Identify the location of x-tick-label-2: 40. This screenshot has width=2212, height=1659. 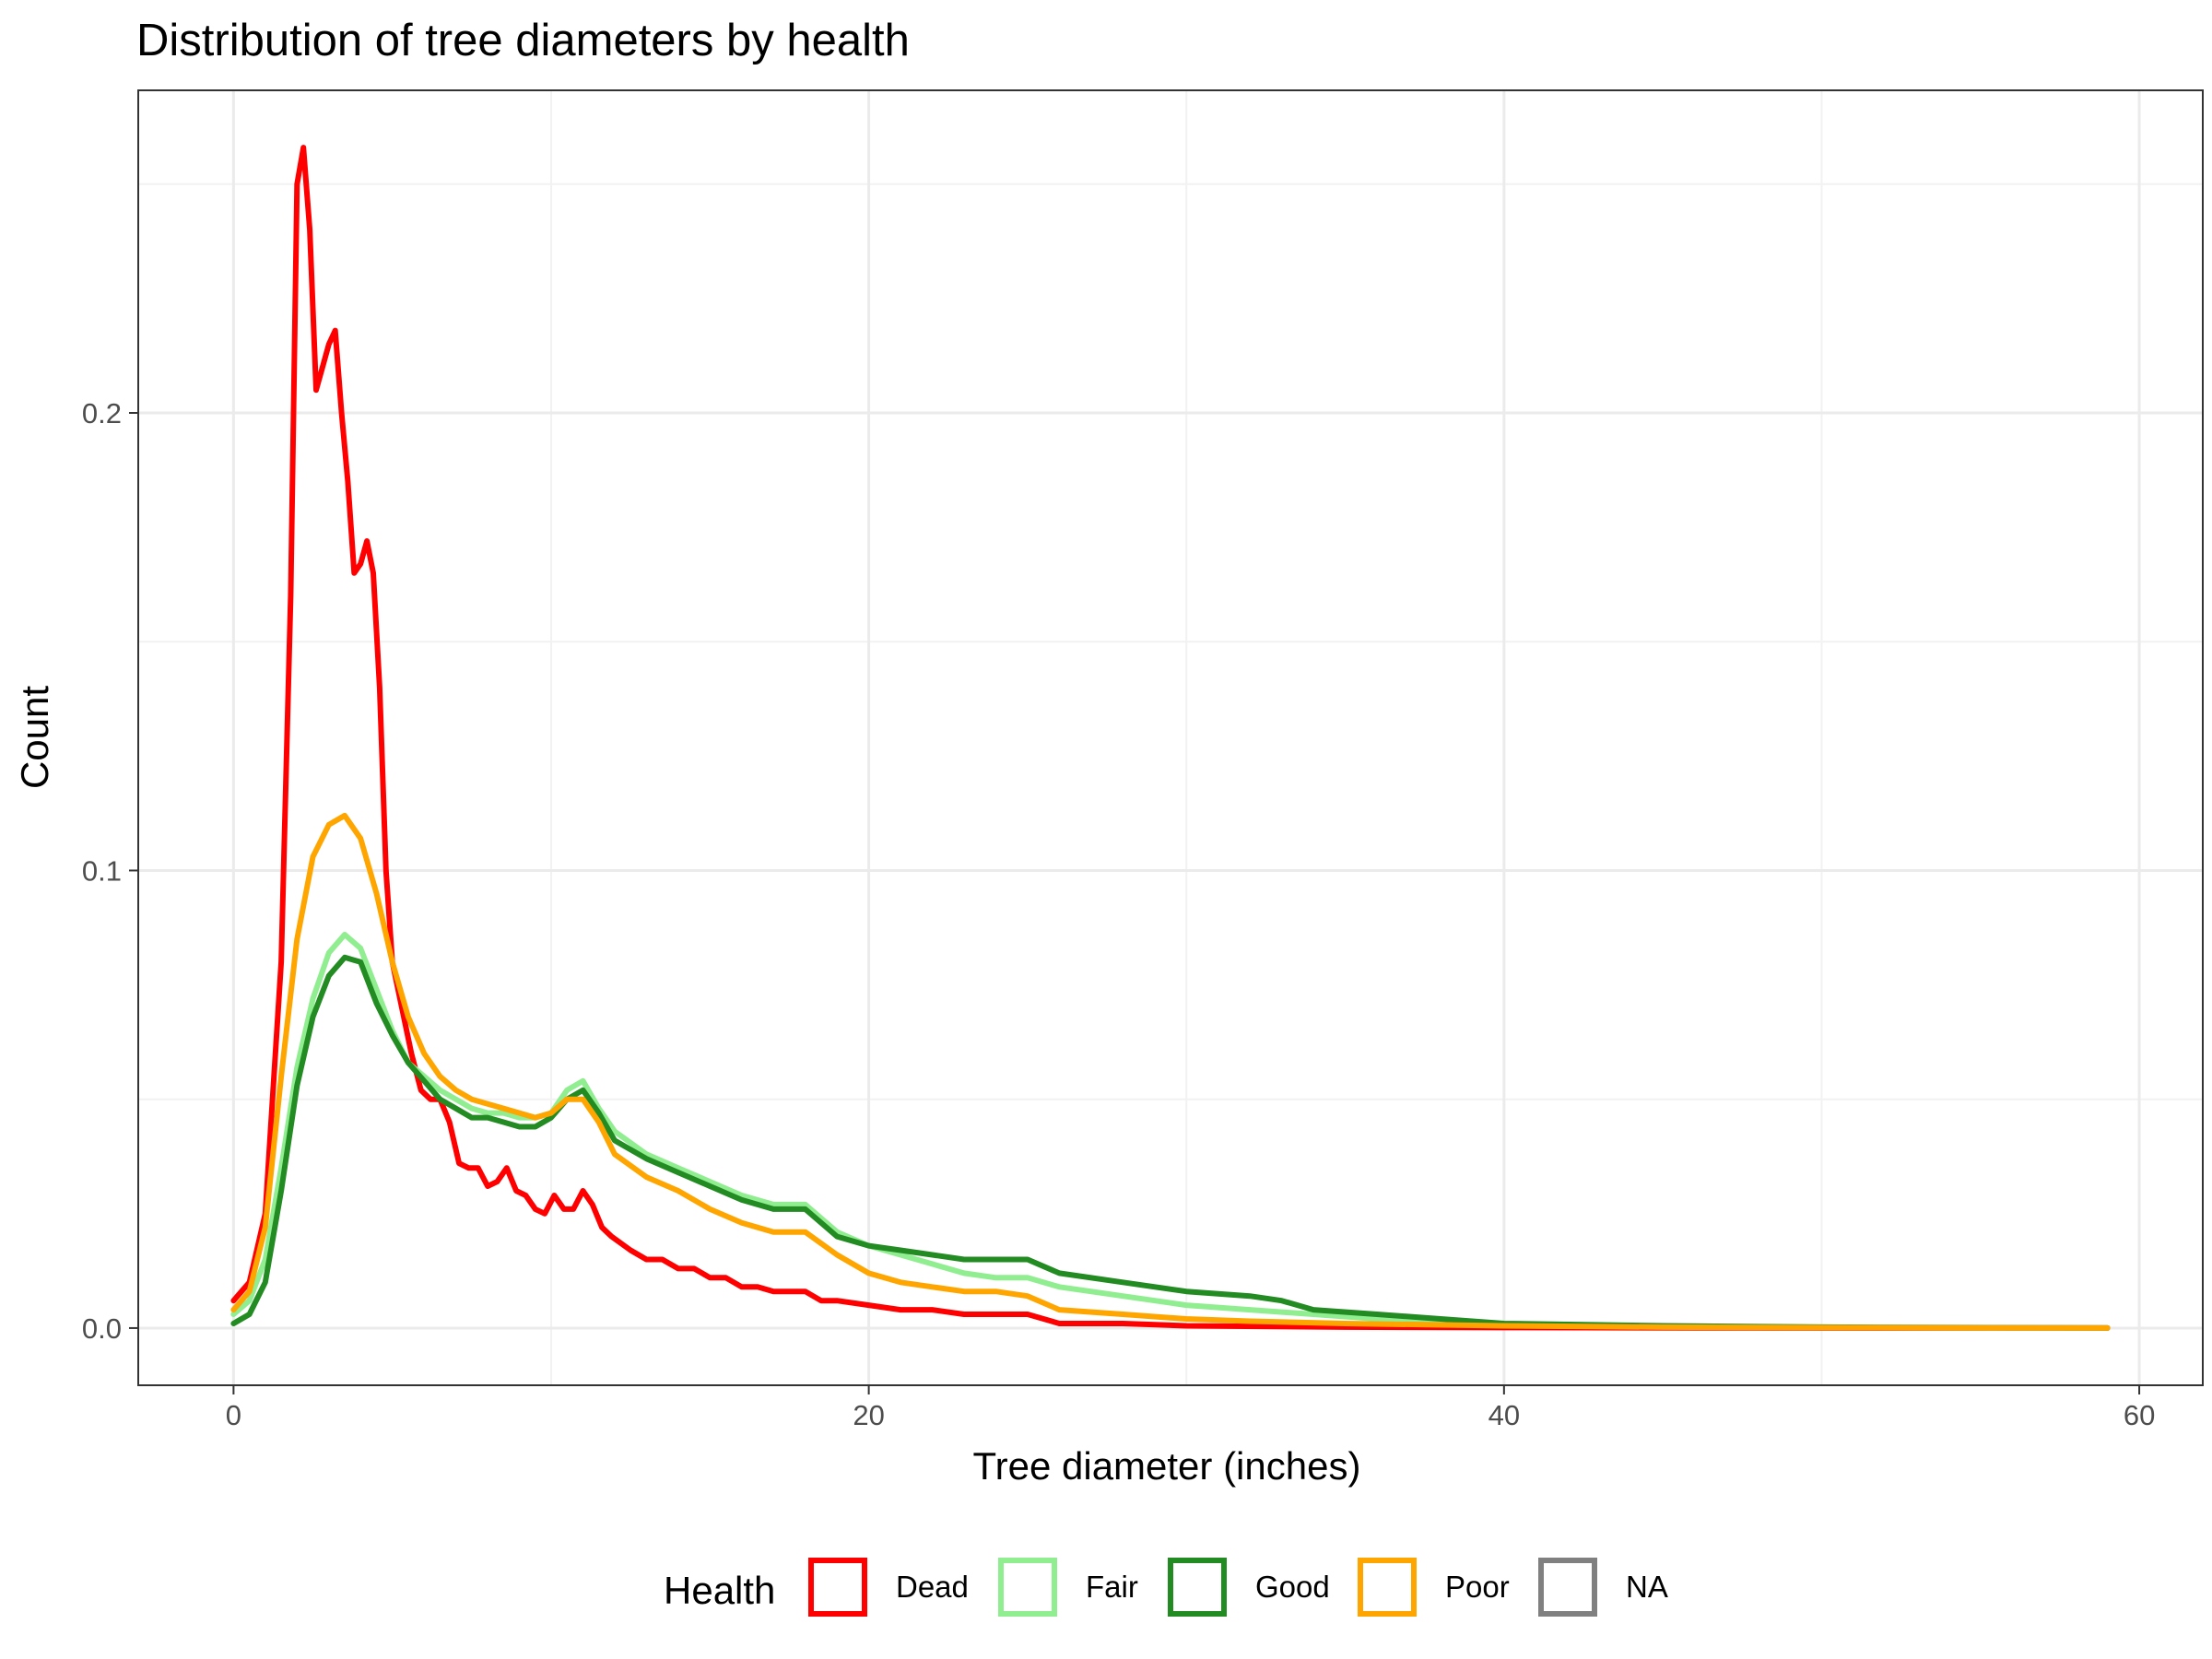
(1504, 1415).